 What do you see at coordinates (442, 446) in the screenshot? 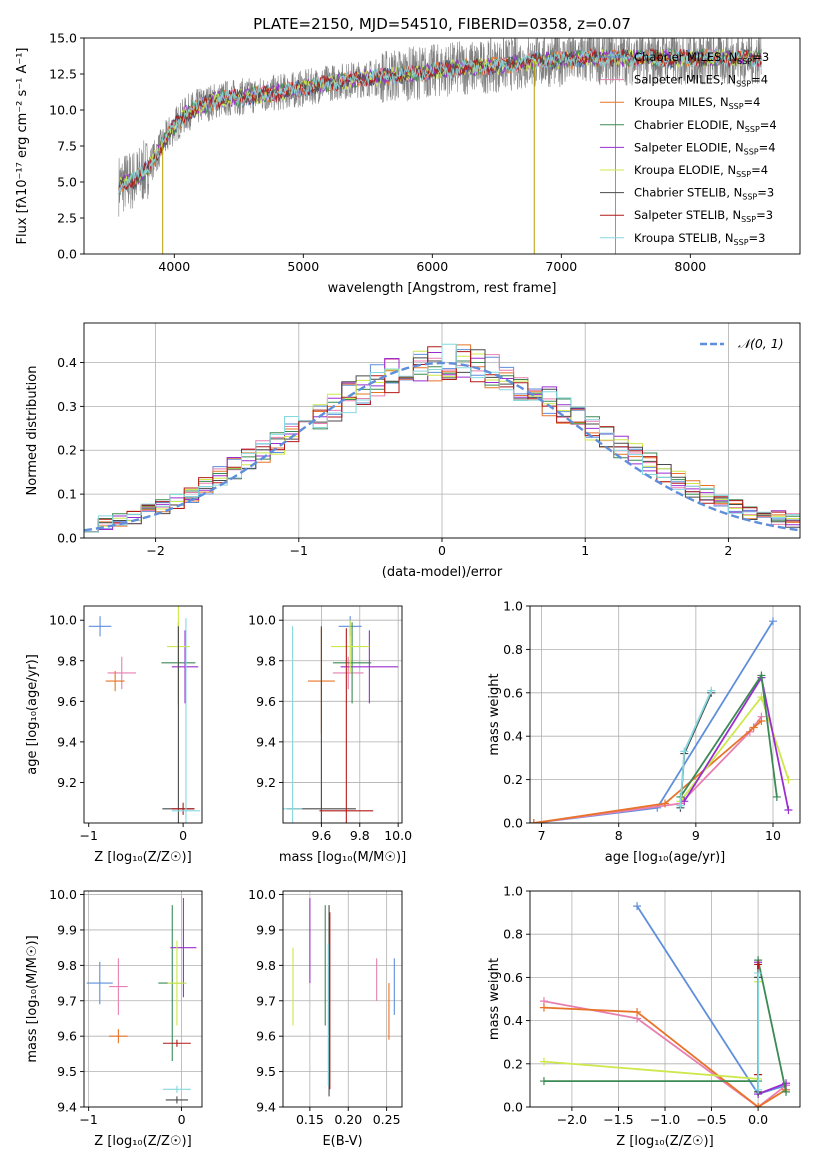
I see `normal-curve` at bounding box center [442, 446].